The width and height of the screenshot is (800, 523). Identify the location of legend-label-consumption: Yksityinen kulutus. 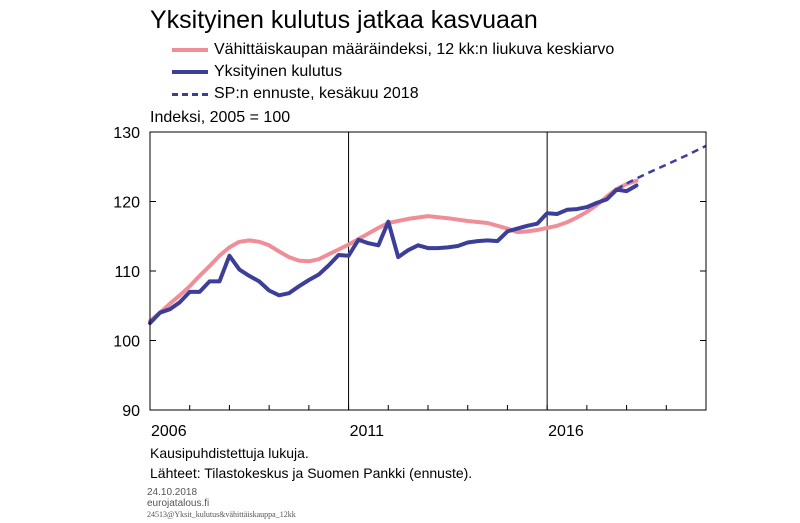
(278, 71).